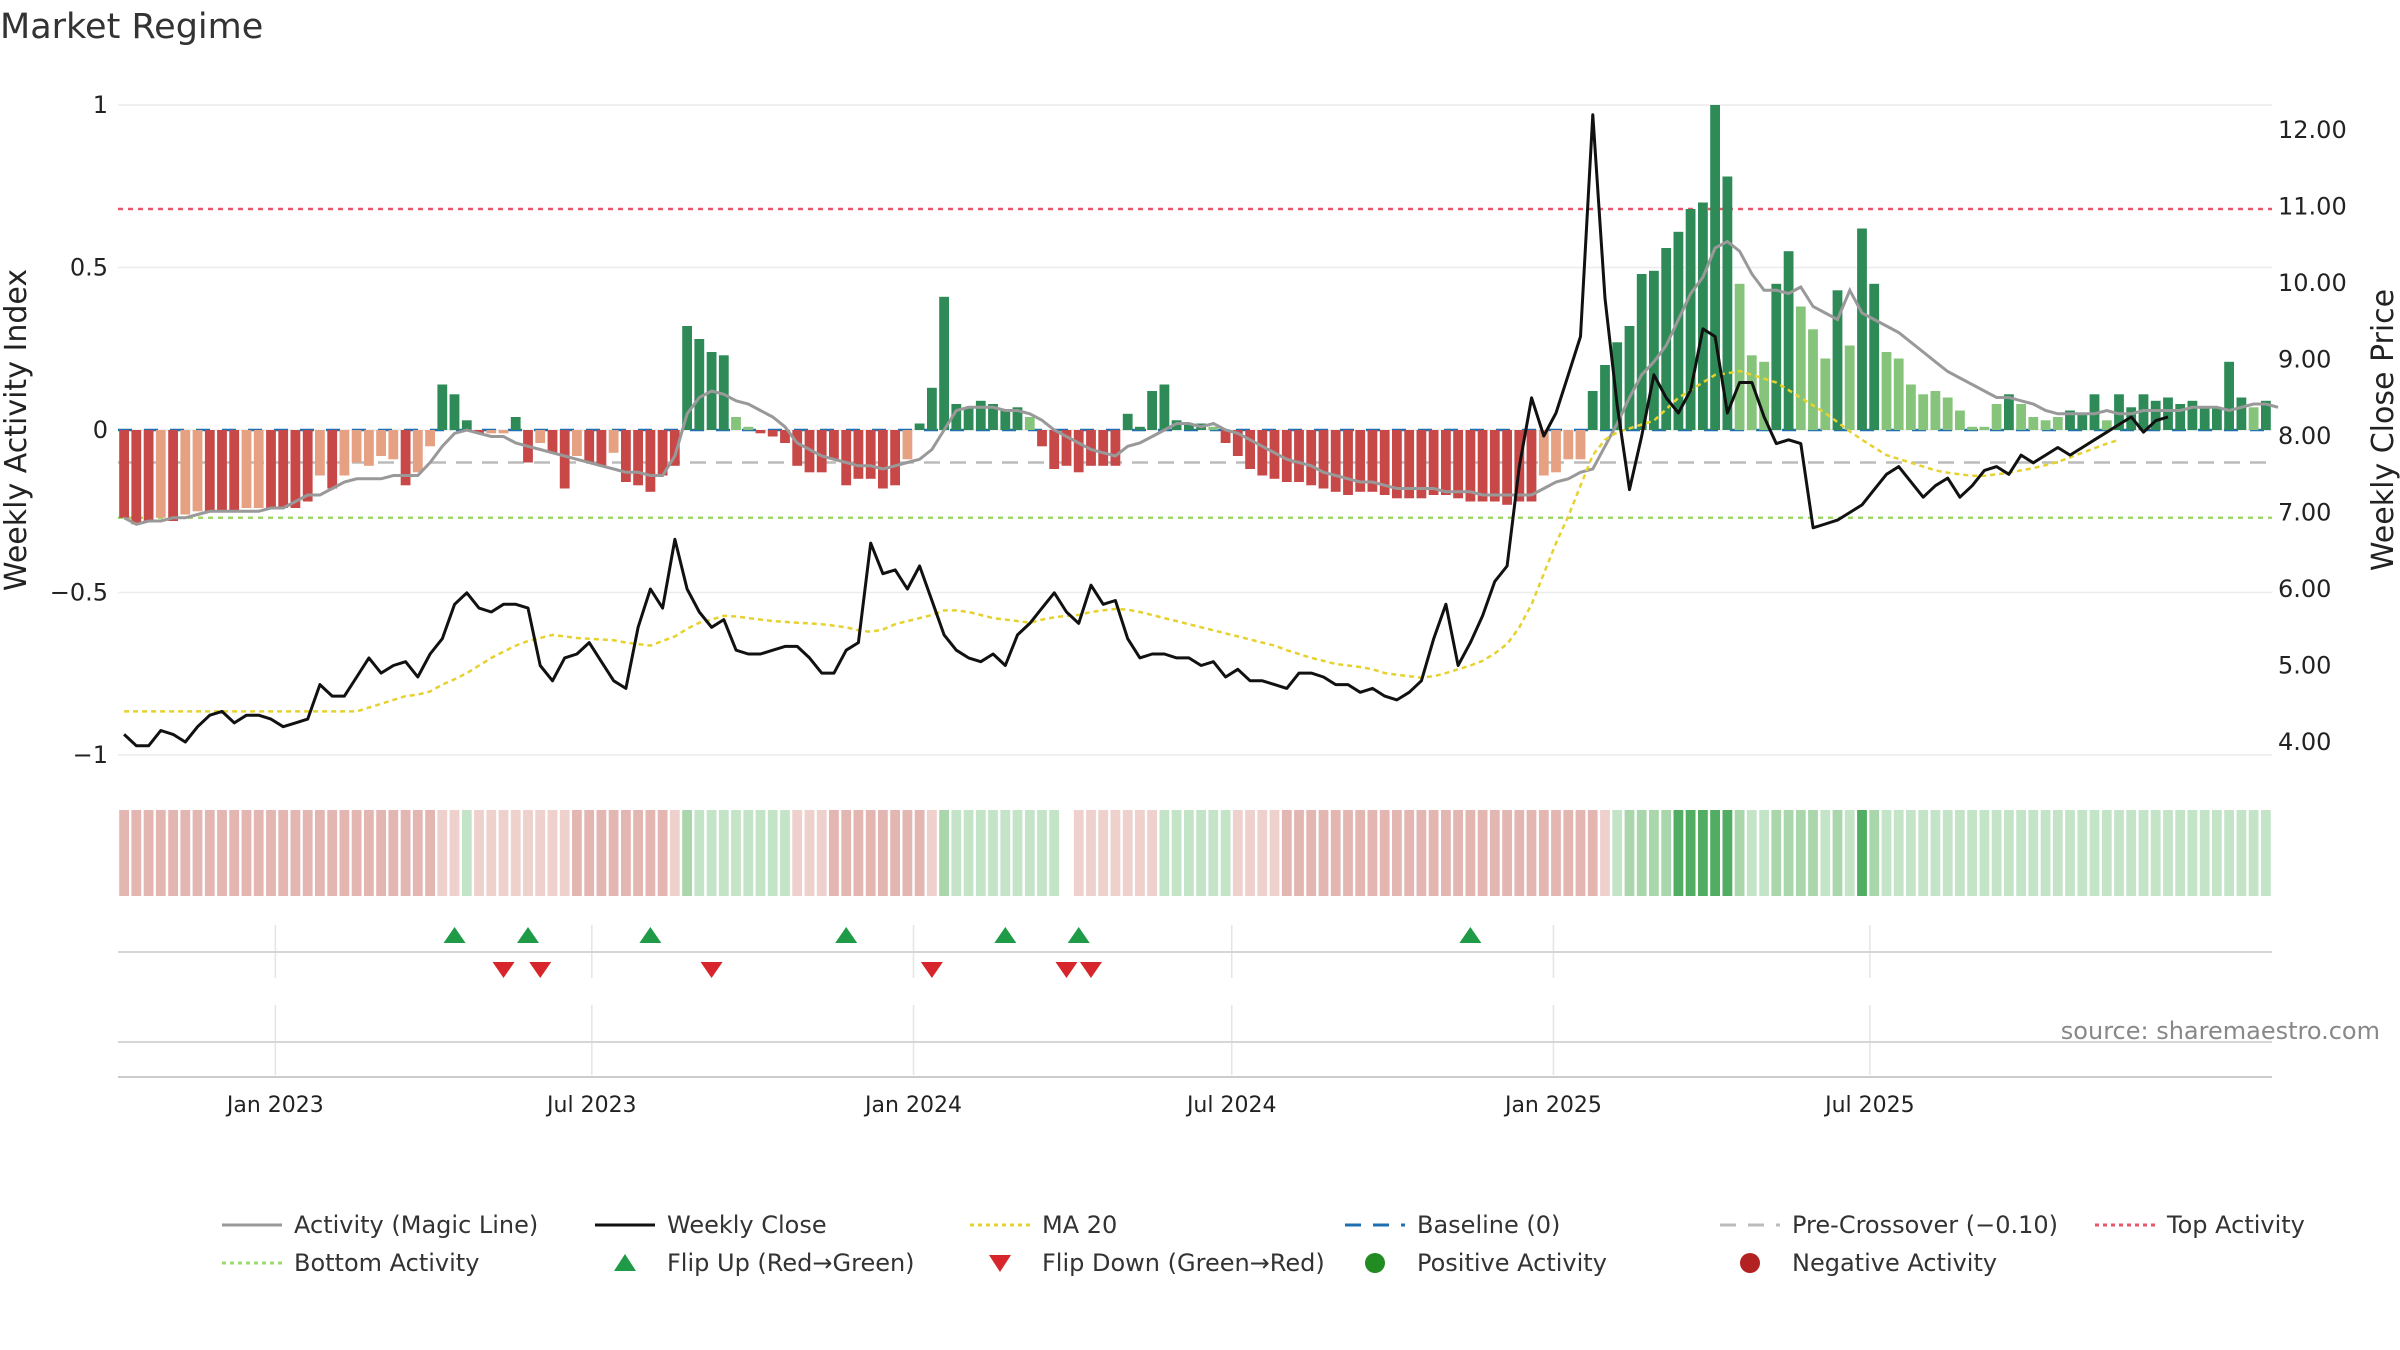  I want to click on legend-label: Bottom Activity, so click(386, 1263).